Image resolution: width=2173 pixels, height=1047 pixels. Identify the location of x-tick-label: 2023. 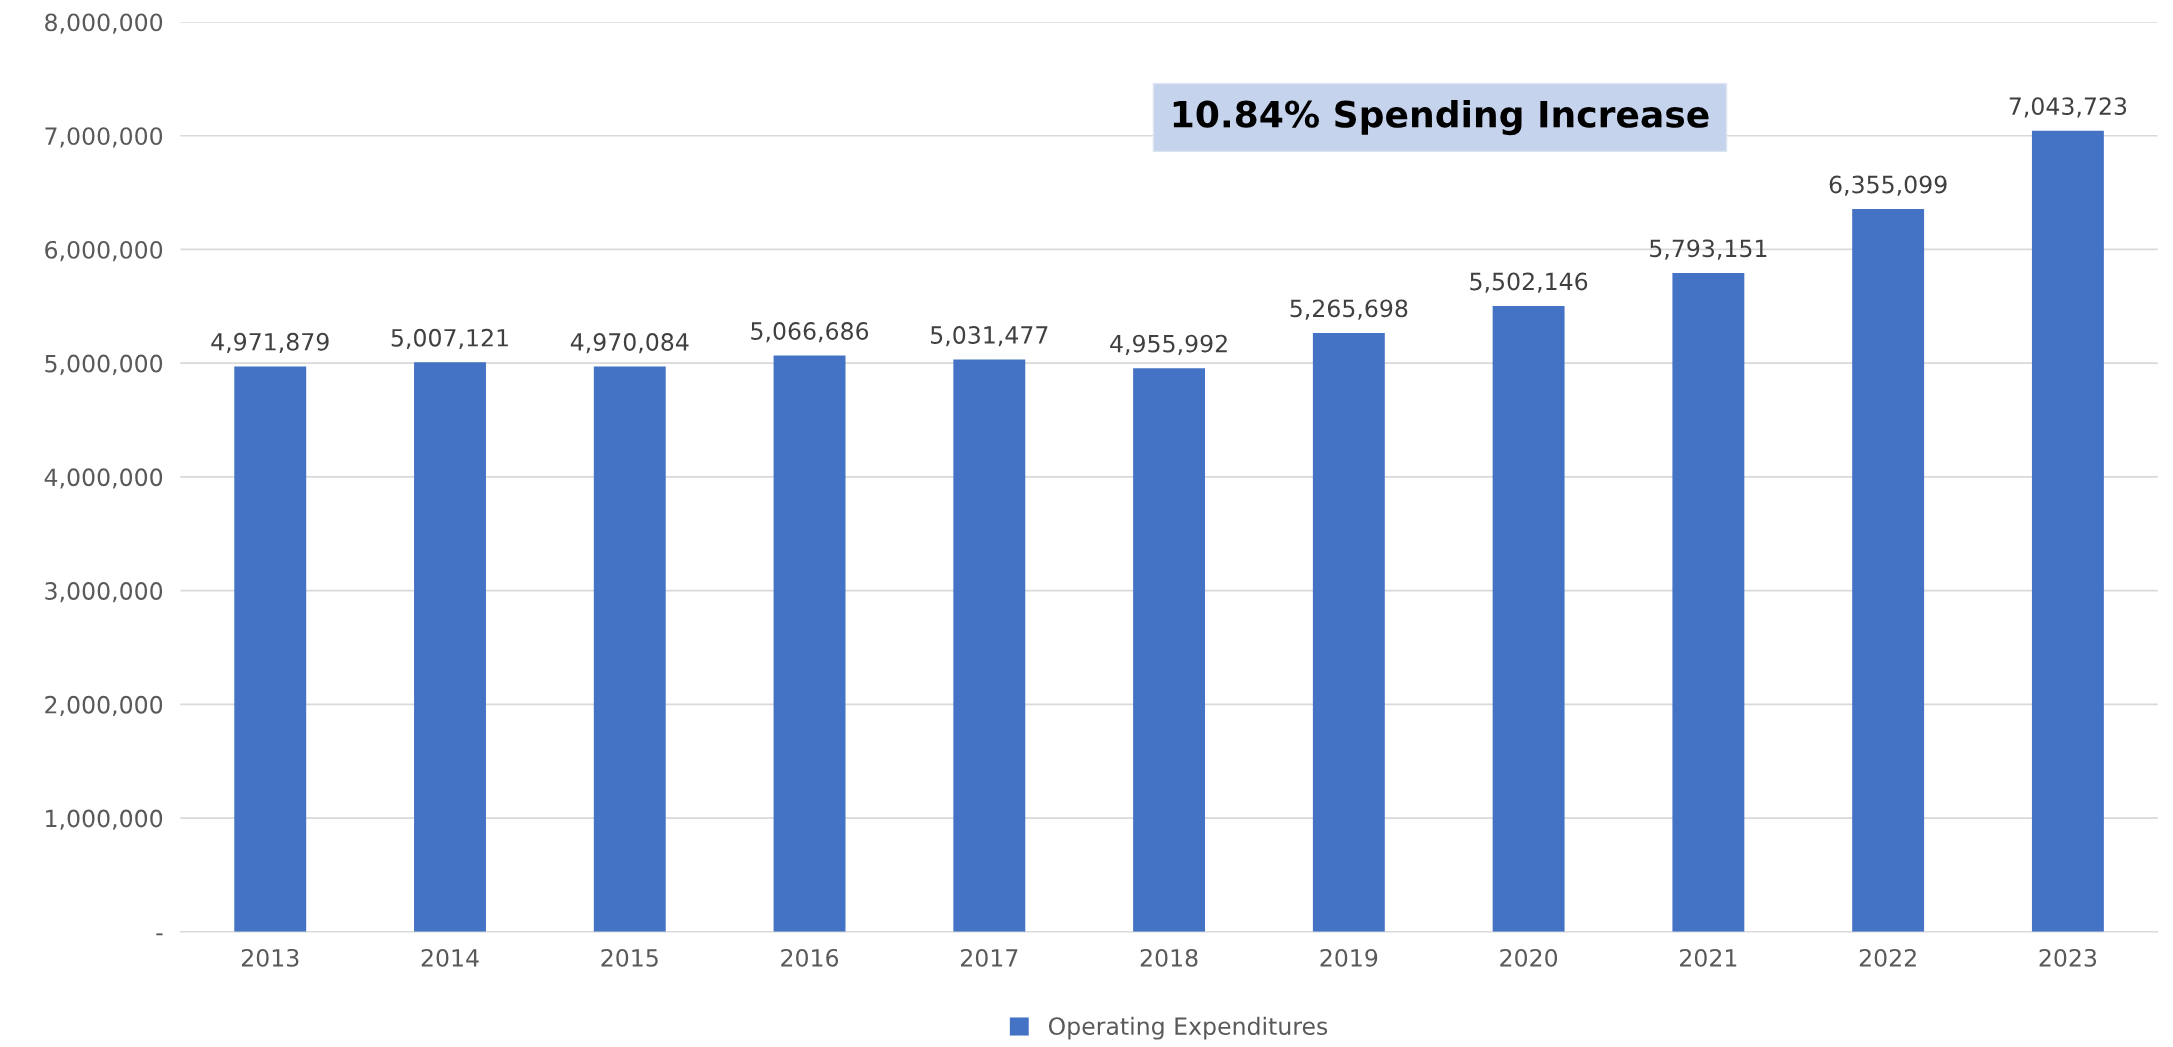
(2068, 957).